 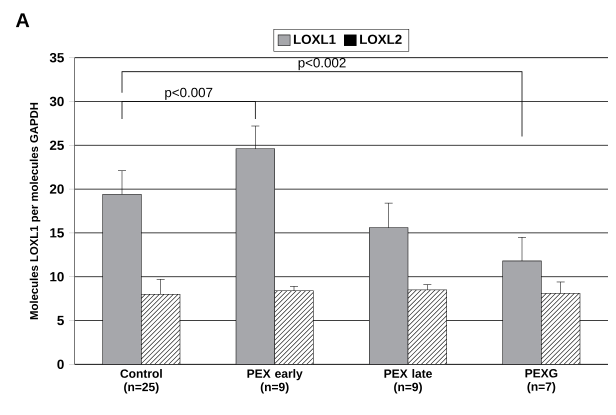 What do you see at coordinates (57, 233) in the screenshot?
I see `y-tick-label: 15` at bounding box center [57, 233].